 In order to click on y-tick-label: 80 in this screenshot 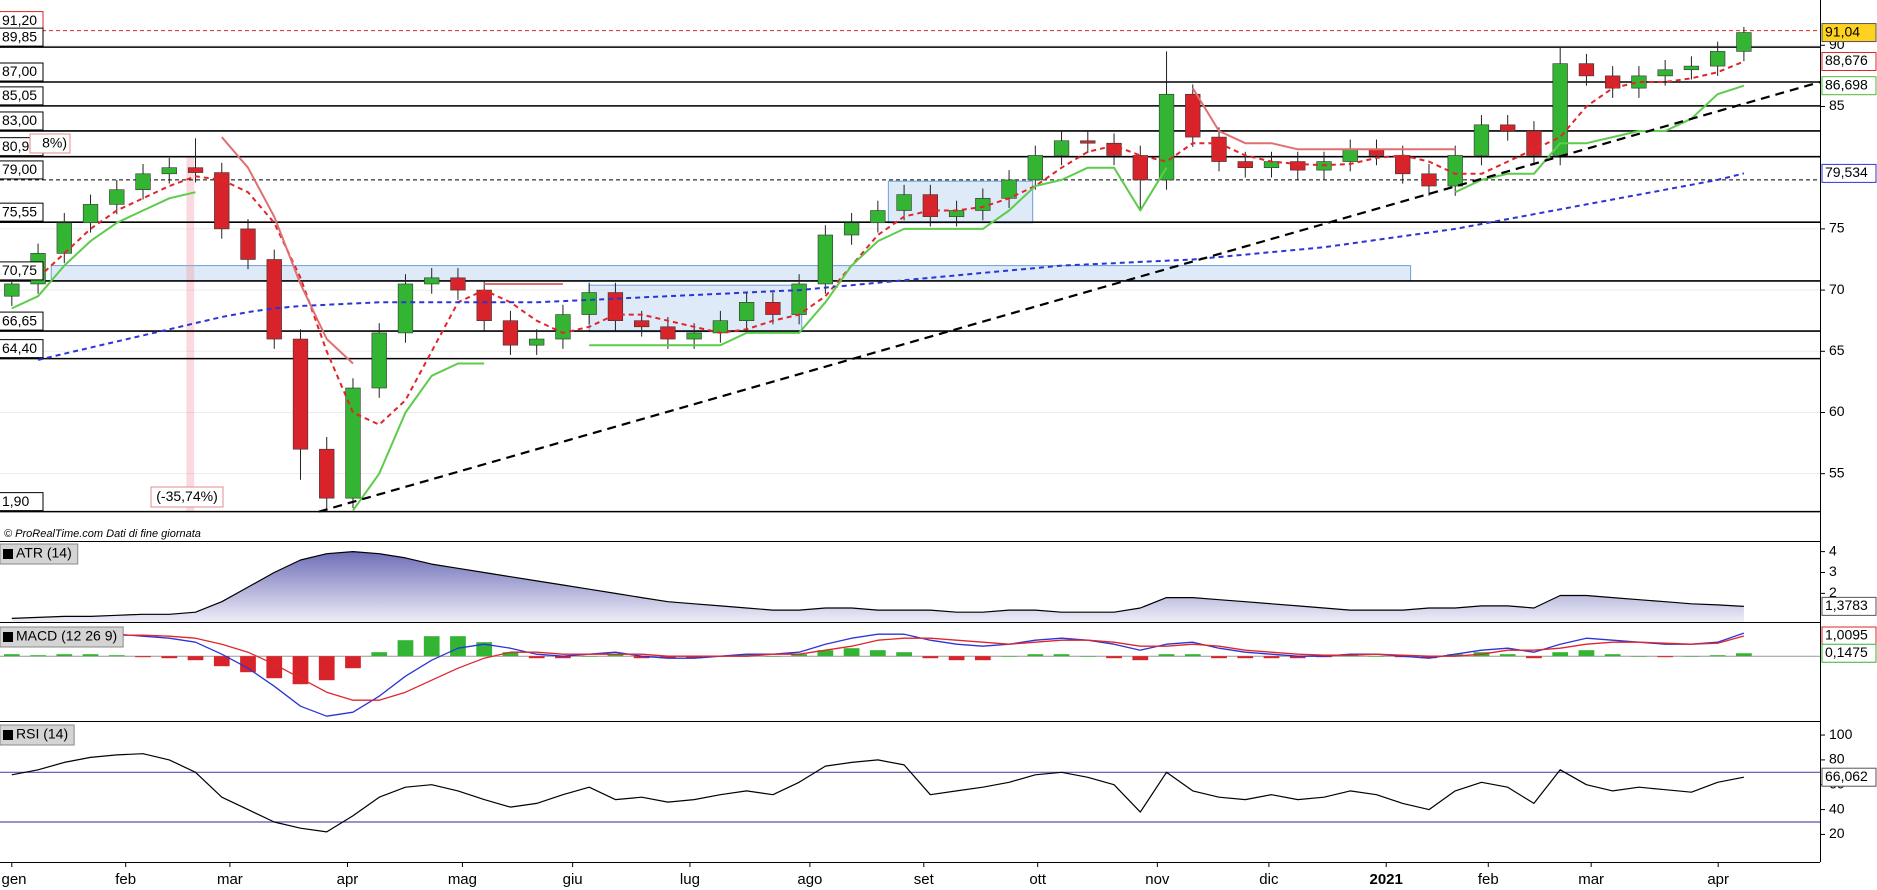, I will do `click(1837, 759)`.